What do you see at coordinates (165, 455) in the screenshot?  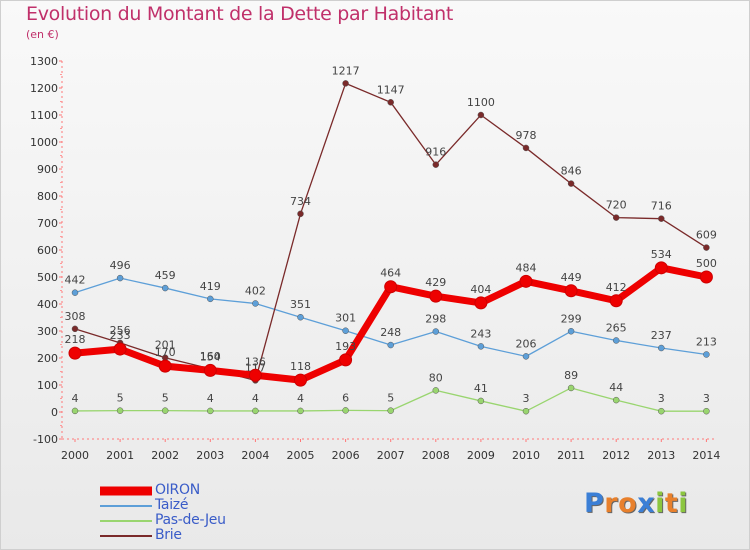 I see `x-tick-label: 2002` at bounding box center [165, 455].